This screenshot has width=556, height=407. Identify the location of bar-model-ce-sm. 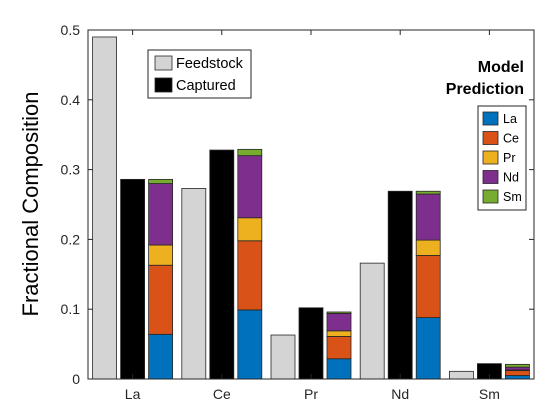
(250, 152).